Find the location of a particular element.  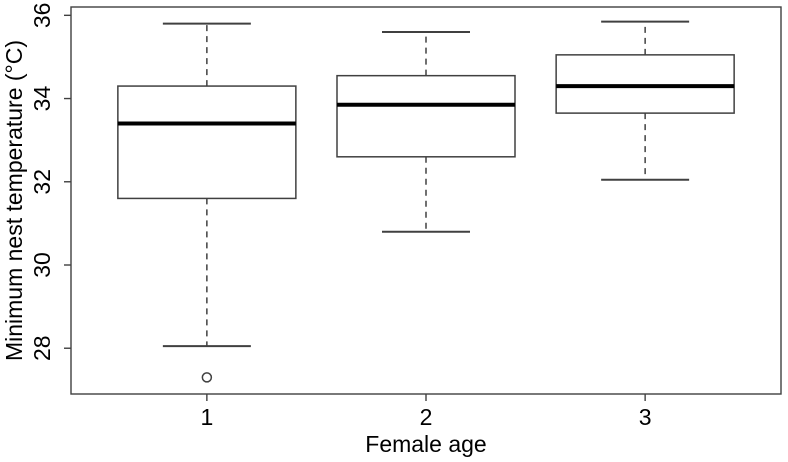

y-axis-title: Minimum nest temperature (°C) is located at coordinates (14, 200).